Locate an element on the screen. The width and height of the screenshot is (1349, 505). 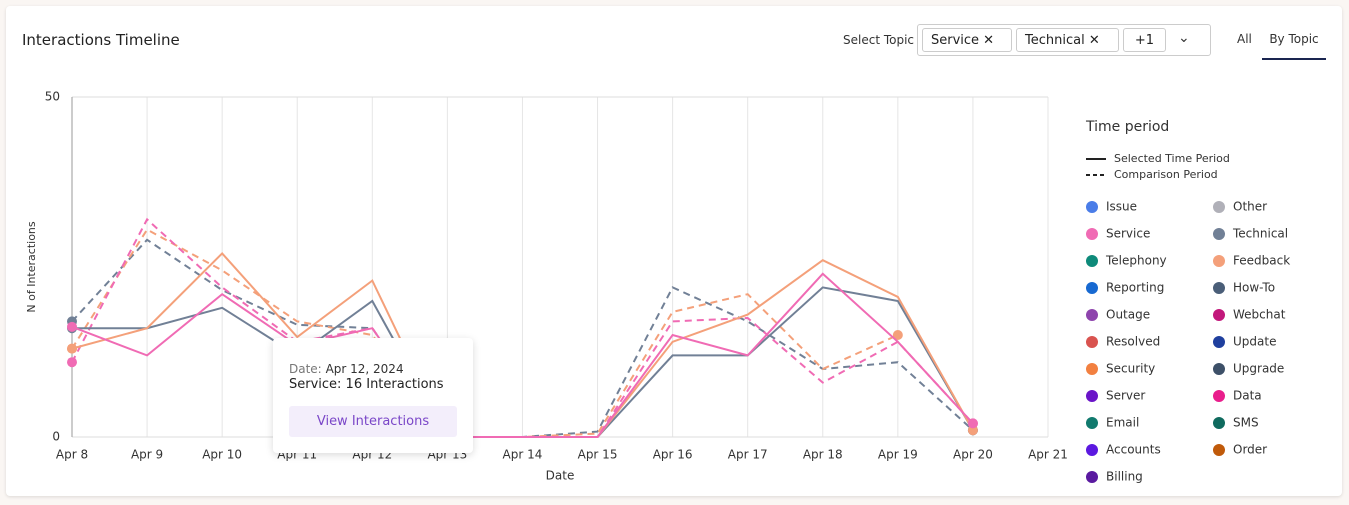
x-axis-label: Date is located at coordinates (560, 476).